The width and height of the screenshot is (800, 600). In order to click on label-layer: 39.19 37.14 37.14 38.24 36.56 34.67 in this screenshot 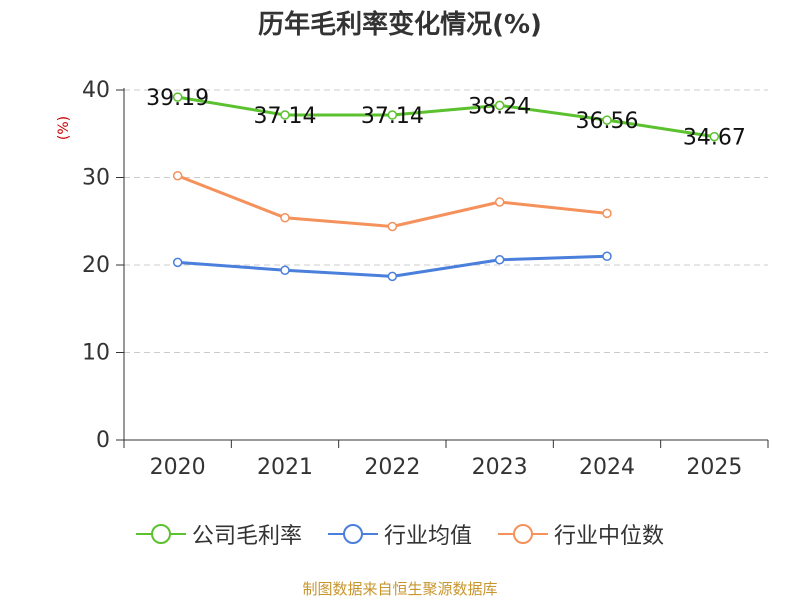, I will do `click(446, 118)`.